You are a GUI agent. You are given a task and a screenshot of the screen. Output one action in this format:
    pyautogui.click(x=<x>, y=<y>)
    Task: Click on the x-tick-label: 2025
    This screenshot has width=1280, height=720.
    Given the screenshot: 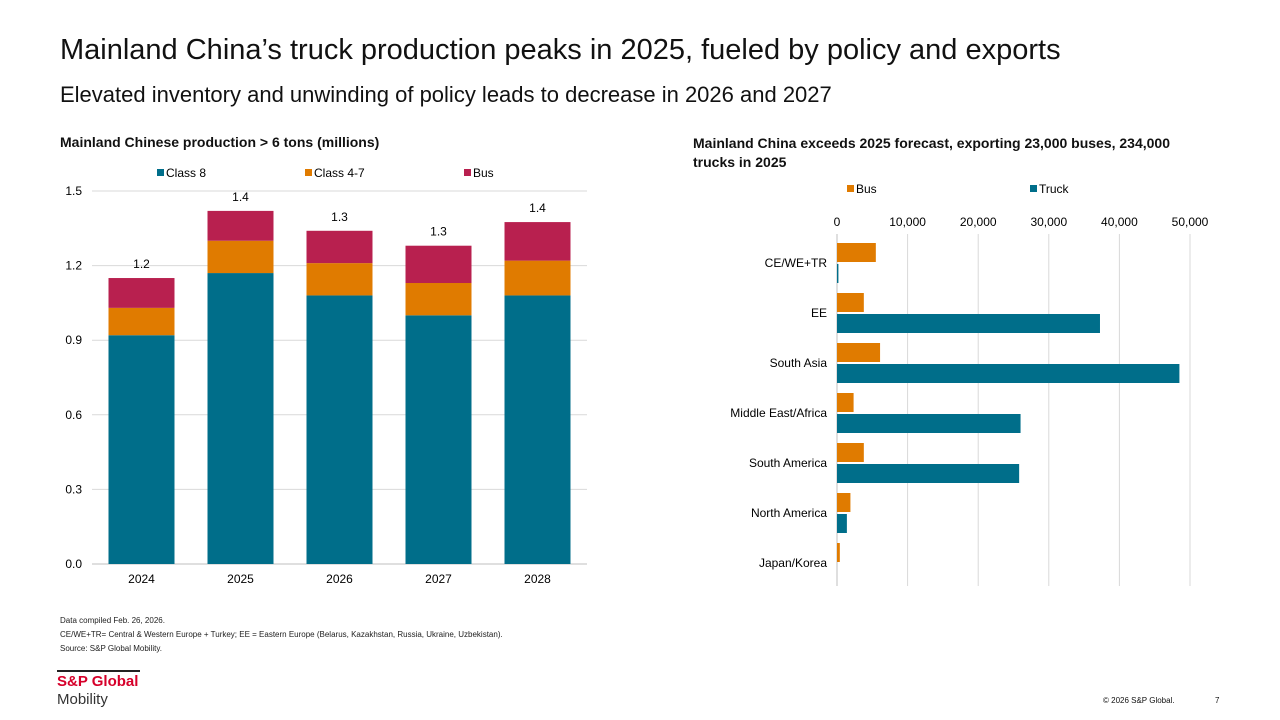 What is the action you would take?
    pyautogui.click(x=240, y=579)
    